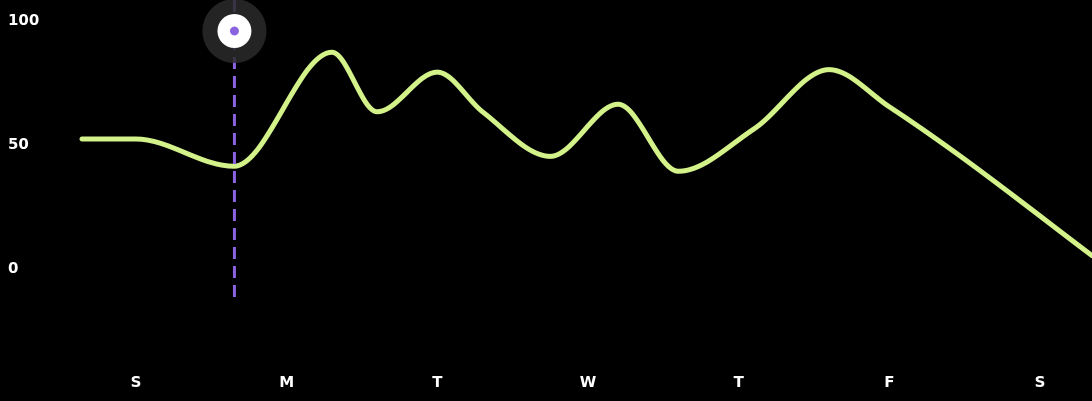  I want to click on y-axis: 100 50 0, so click(23, 144).